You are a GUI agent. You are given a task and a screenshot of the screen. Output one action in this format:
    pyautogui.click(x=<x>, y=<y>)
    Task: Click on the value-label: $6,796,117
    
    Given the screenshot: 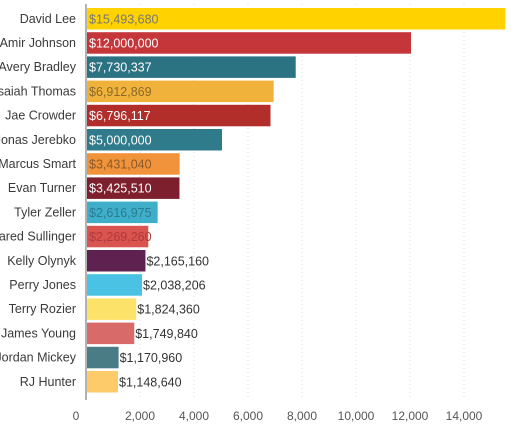 What is the action you would take?
    pyautogui.click(x=120, y=116)
    